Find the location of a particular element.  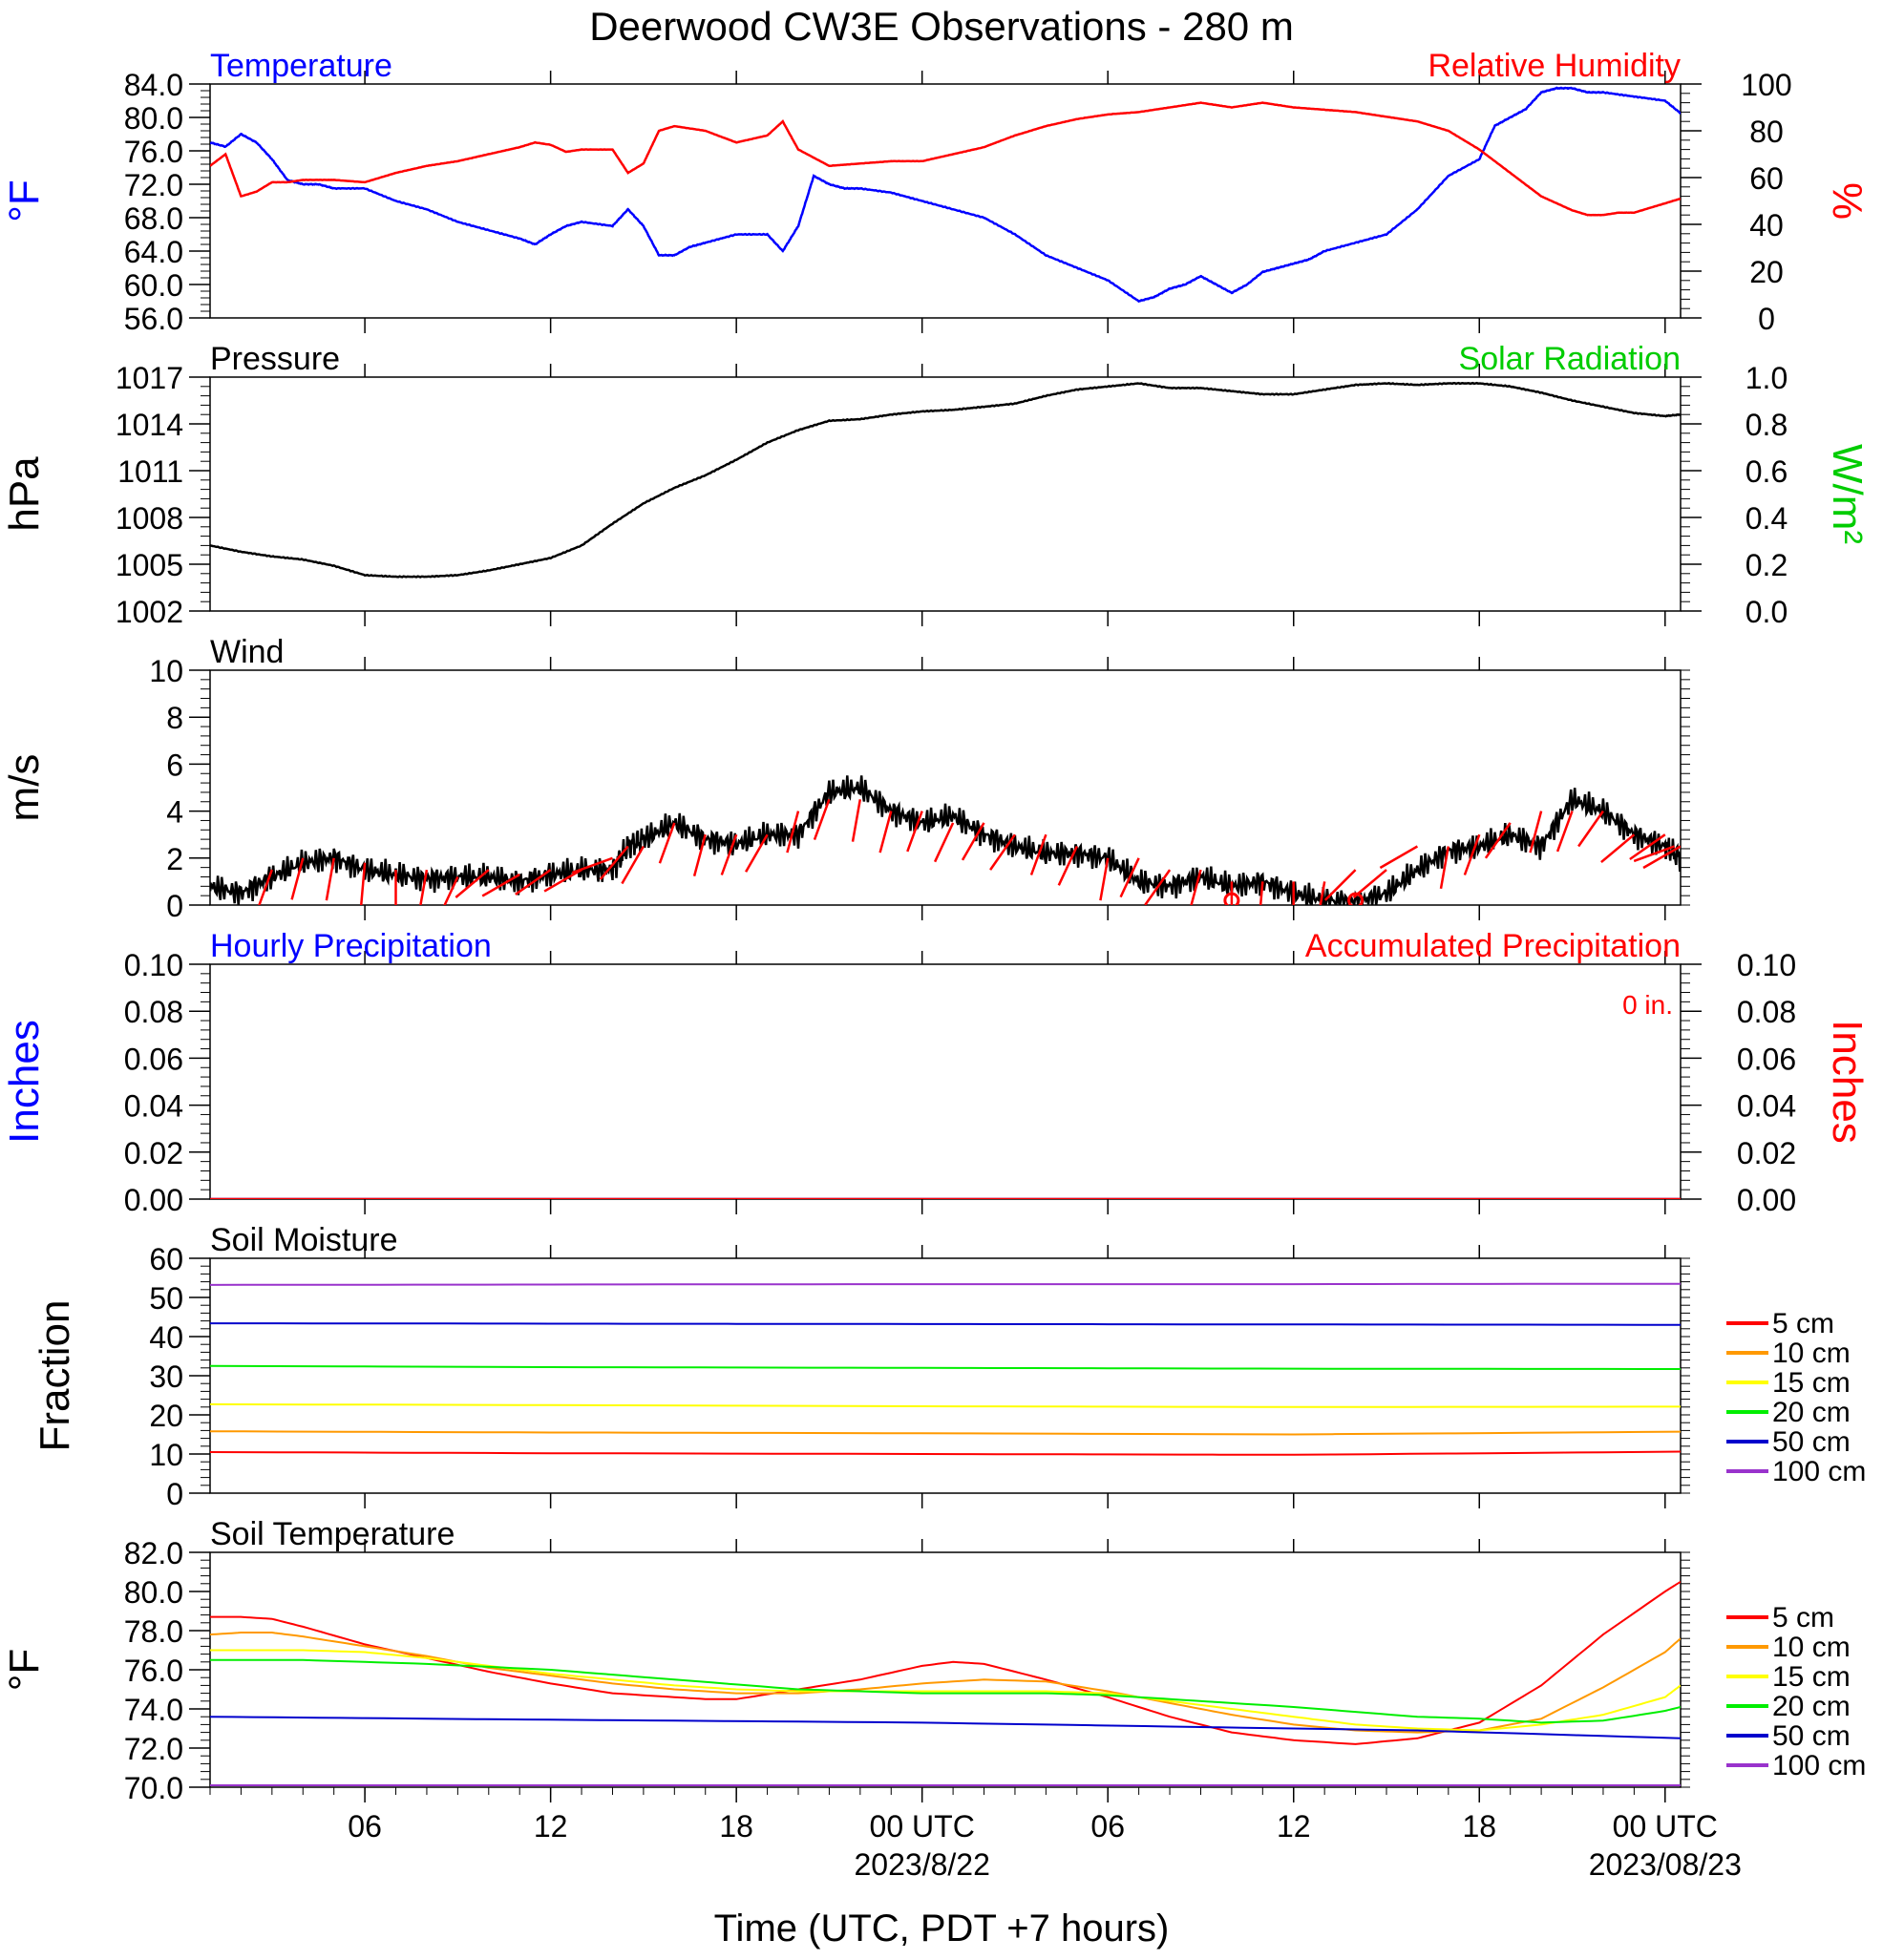

figure-title: Deerwood CW3E Observations - 280 m is located at coordinates (941, 26).